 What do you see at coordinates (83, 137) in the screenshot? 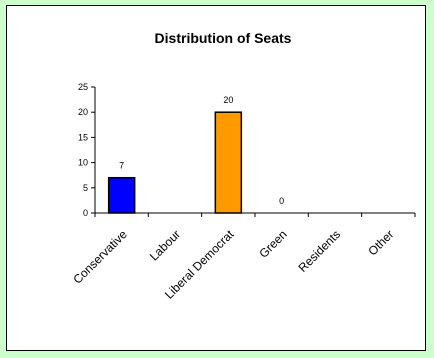
I see `y-tick-label: 15` at bounding box center [83, 137].